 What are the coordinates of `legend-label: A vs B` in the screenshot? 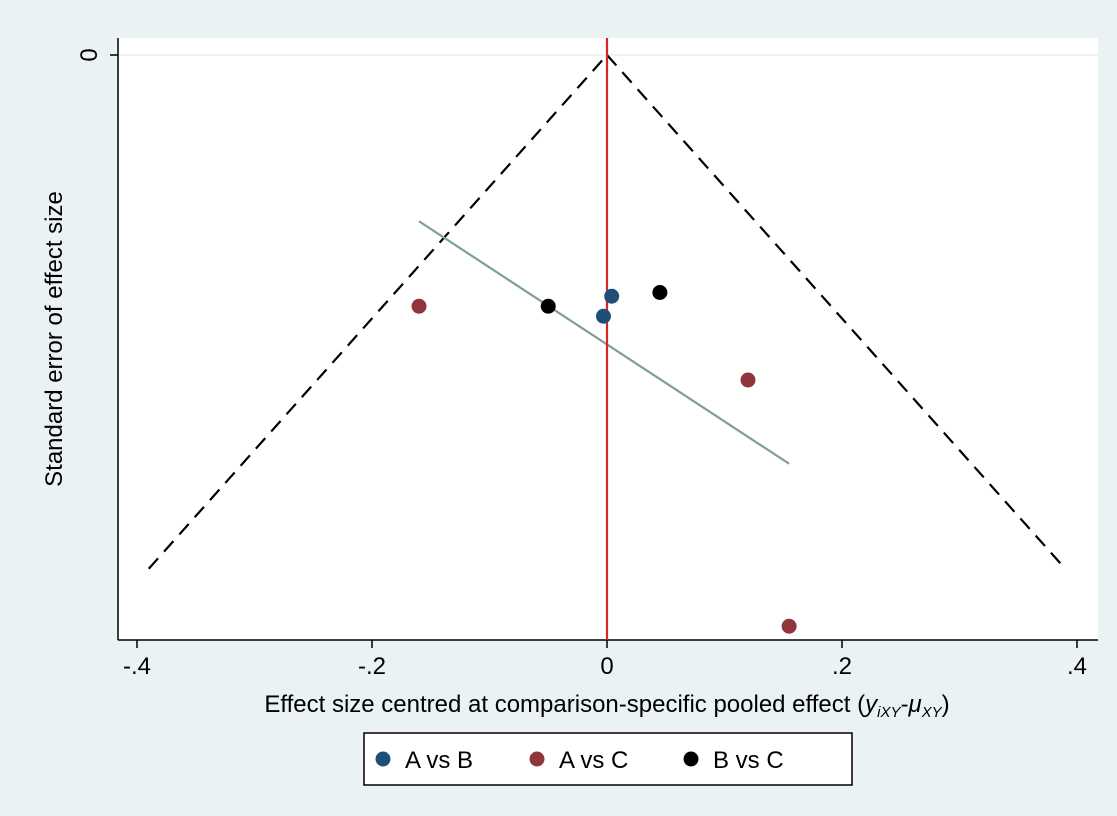 It's located at (439, 760).